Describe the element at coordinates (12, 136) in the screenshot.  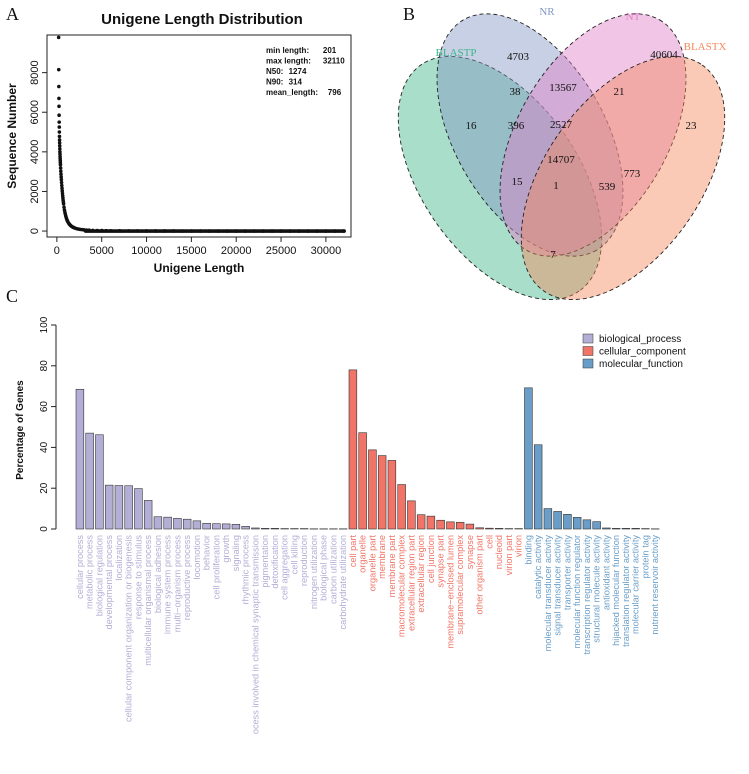
I see `y-axis-label: Sequence Number` at that location.